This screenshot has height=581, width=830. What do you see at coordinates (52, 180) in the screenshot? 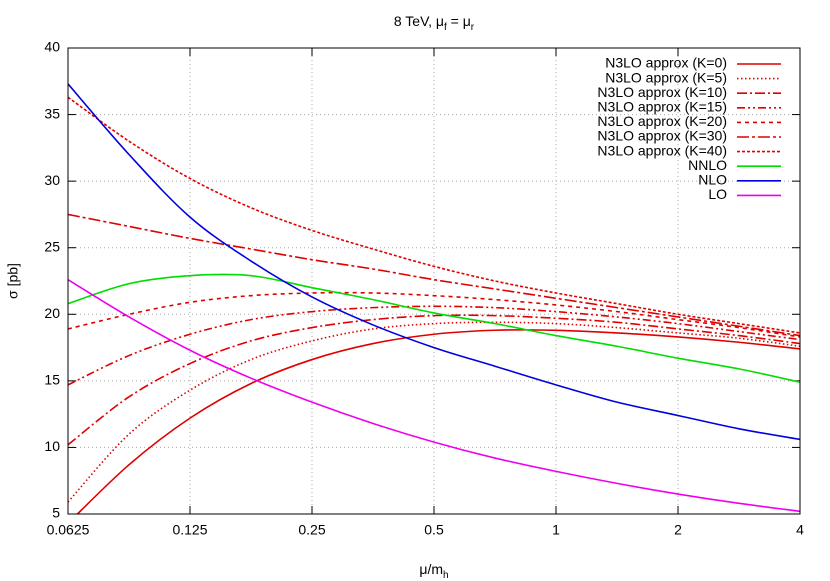
I see `y-tick-label: 30` at bounding box center [52, 180].